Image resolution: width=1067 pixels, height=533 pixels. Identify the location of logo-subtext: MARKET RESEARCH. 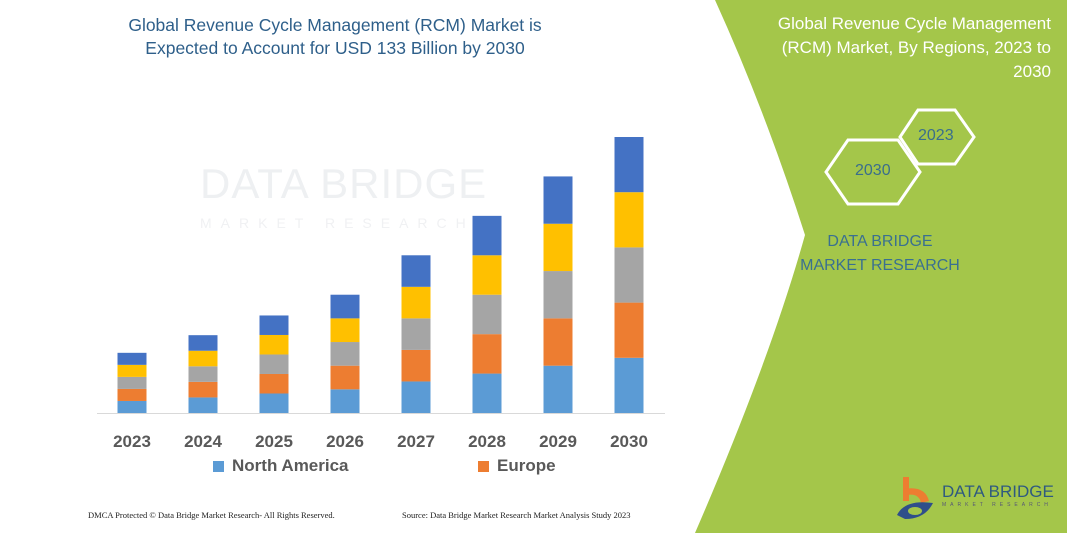
(997, 505).